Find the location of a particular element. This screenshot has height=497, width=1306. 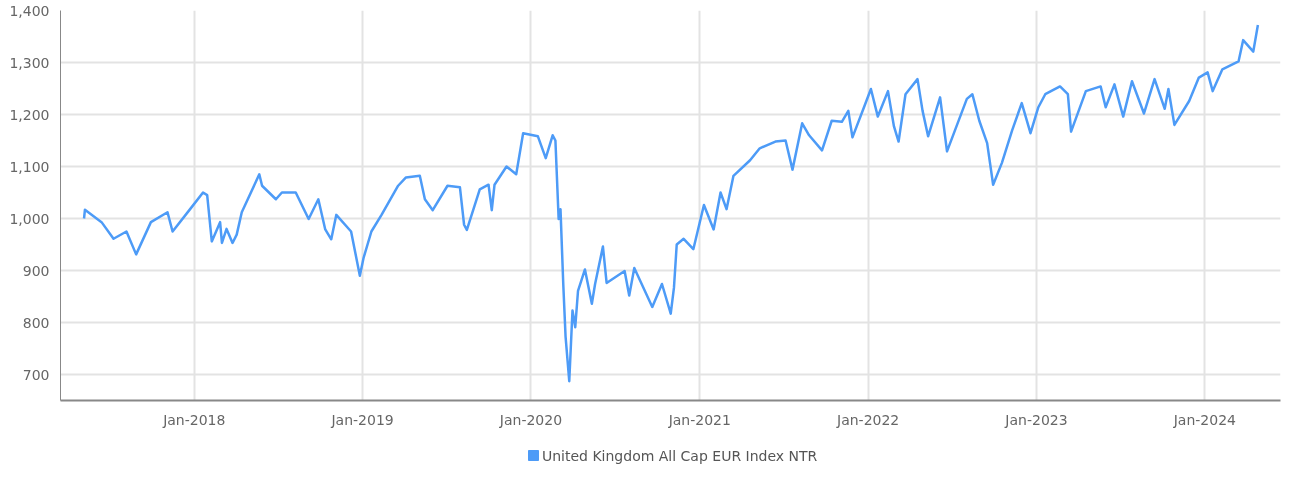

x-tick-label: Jan-2021 is located at coordinates (699, 419).